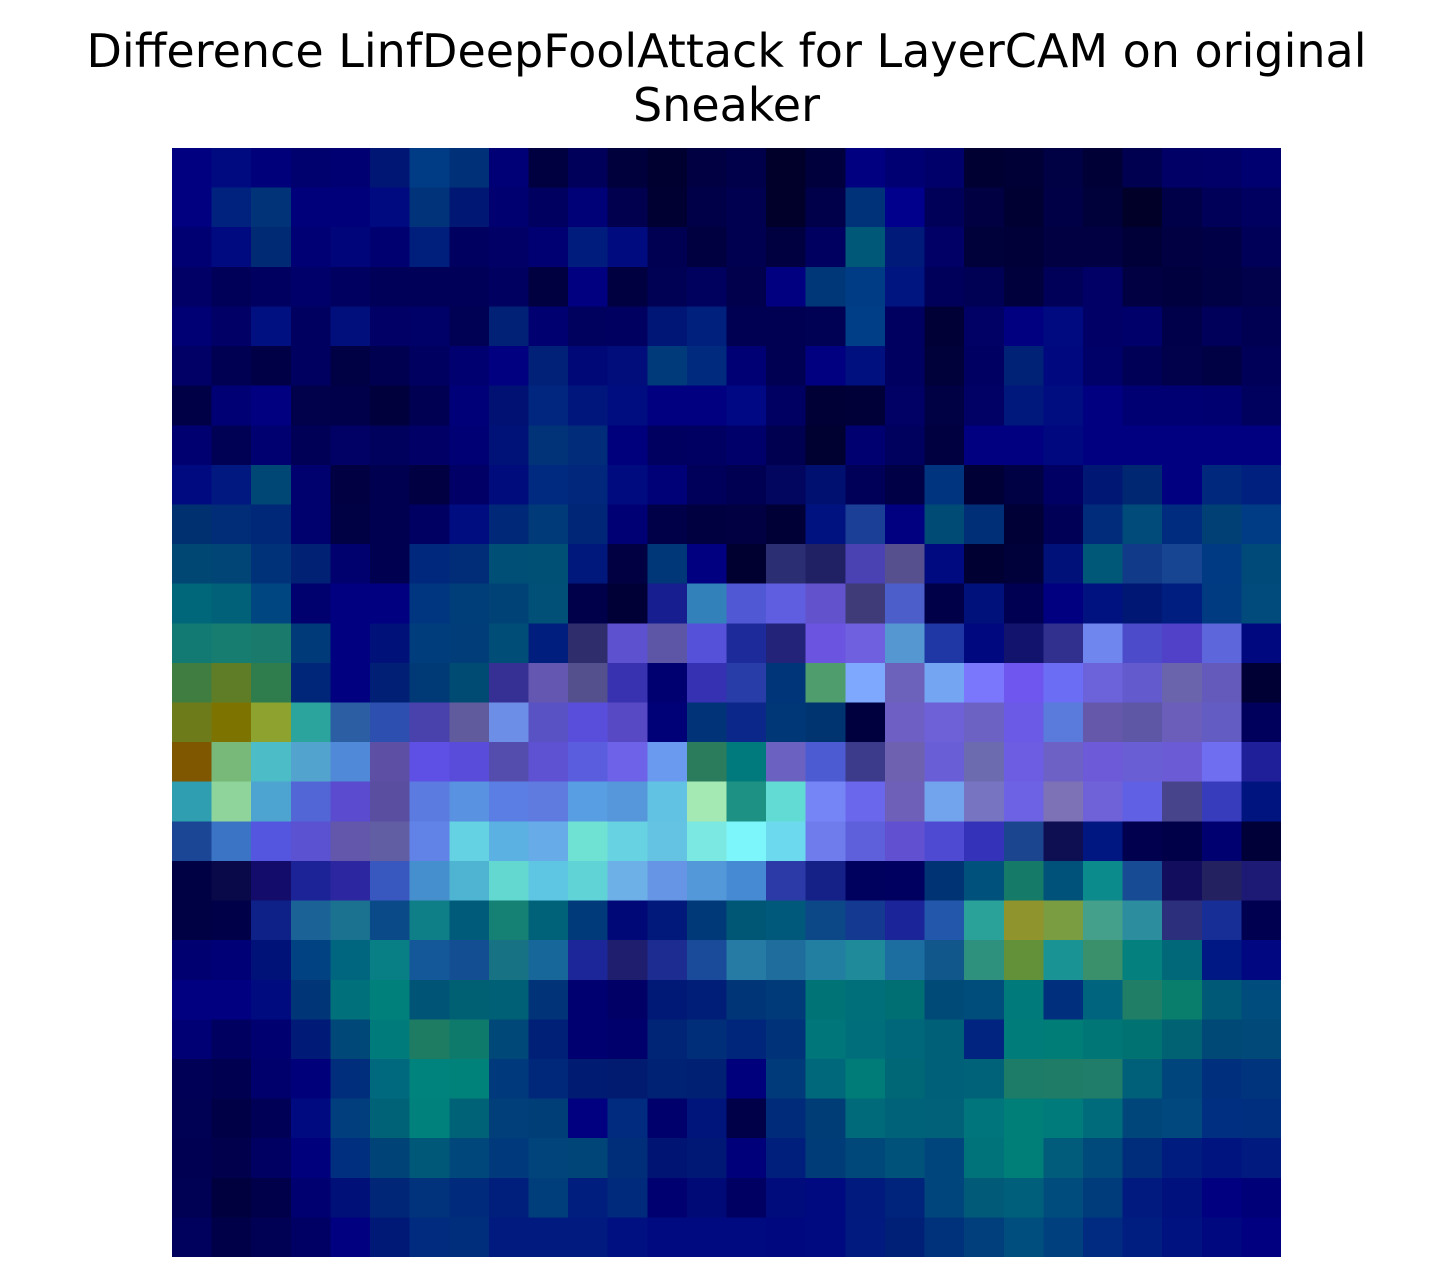 The image size is (1453, 1287). Describe the element at coordinates (1221, 801) in the screenshot. I see `heatmap-cell-r16-c26` at that location.